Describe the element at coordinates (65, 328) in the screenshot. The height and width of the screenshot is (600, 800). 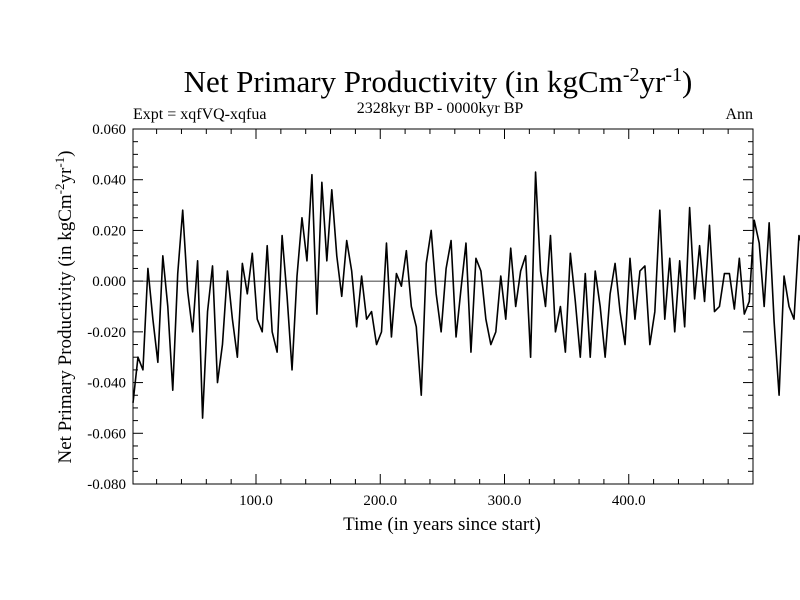
I see `y-axis-label-text: Net Primary Productivity (in kgCm` at that location.